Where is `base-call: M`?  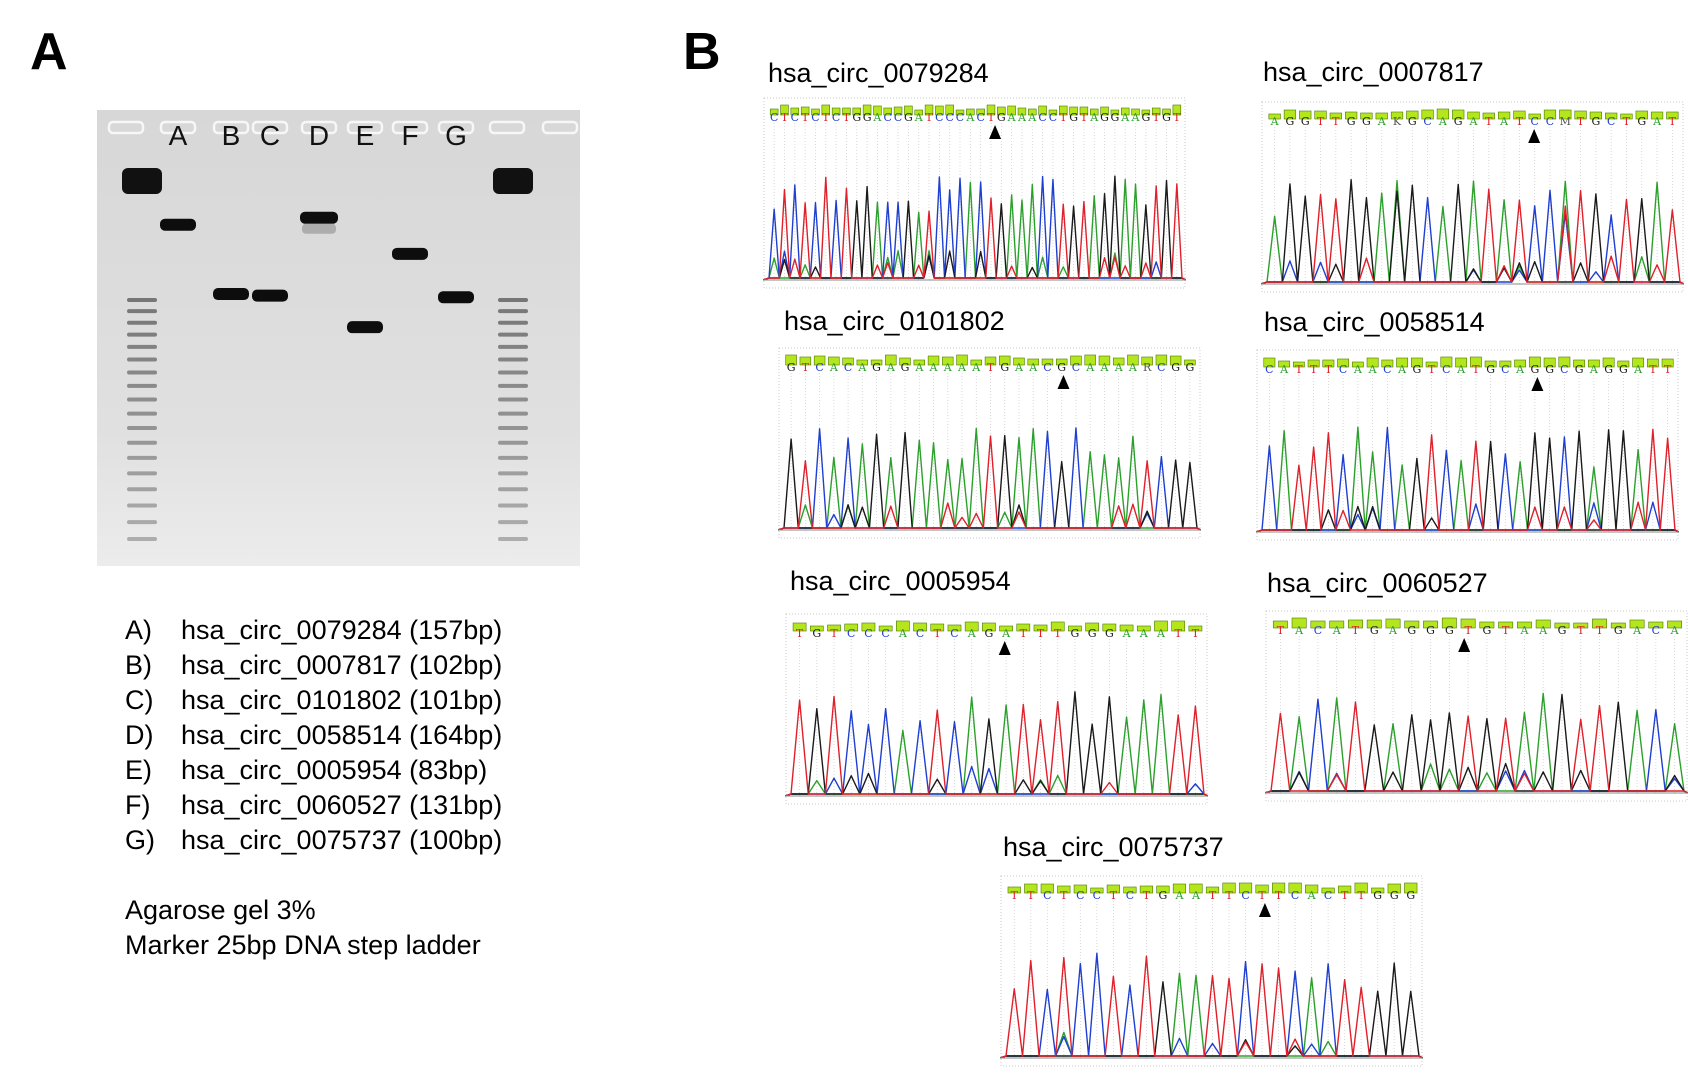 base-call: M is located at coordinates (1565, 121).